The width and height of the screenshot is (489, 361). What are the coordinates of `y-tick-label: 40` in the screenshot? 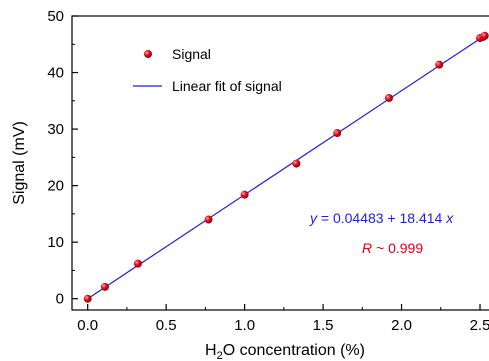 It's located at (55, 73).